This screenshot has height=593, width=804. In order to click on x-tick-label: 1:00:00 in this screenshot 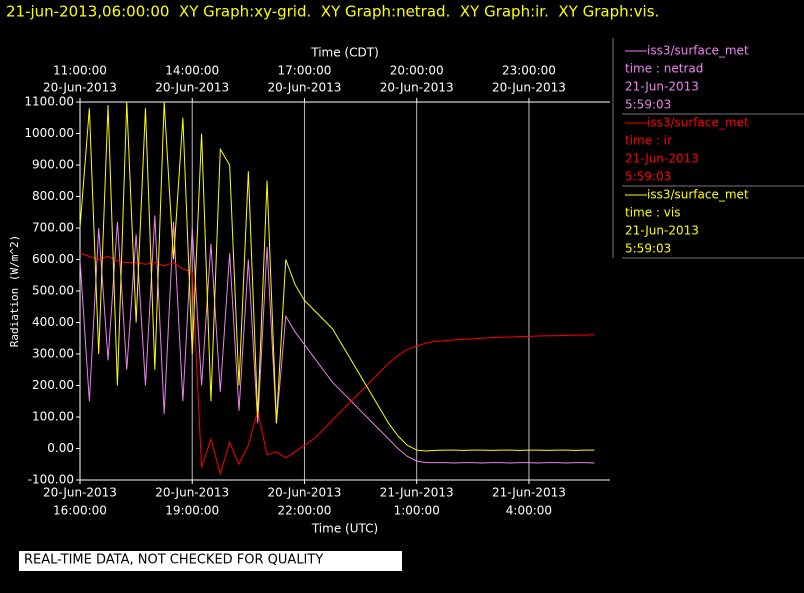, I will do `click(417, 511)`.